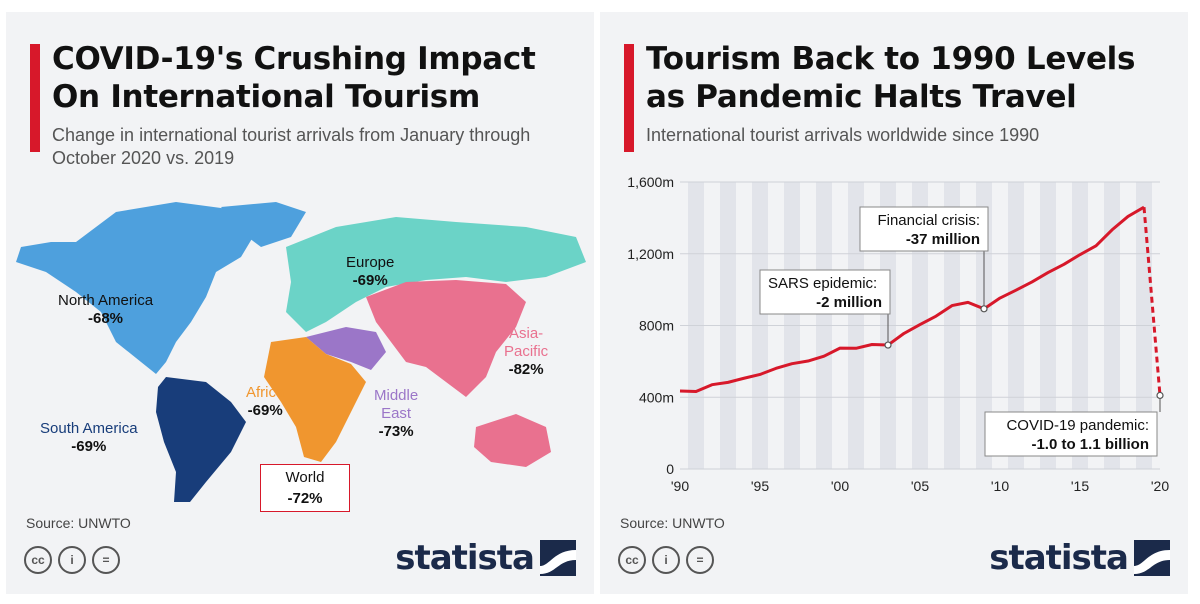  Describe the element at coordinates (305, 498) in the screenshot. I see `world-change: -72%` at that location.